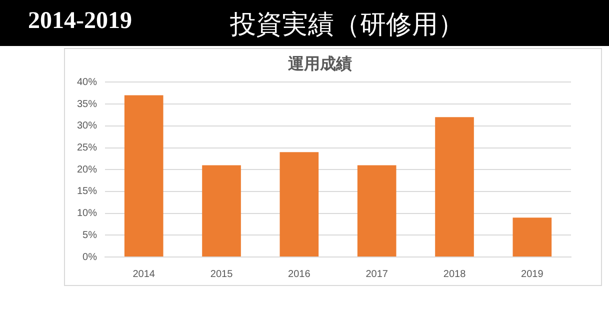 The width and height of the screenshot is (609, 320). I want to click on y-tick-label: 5%, so click(90, 235).